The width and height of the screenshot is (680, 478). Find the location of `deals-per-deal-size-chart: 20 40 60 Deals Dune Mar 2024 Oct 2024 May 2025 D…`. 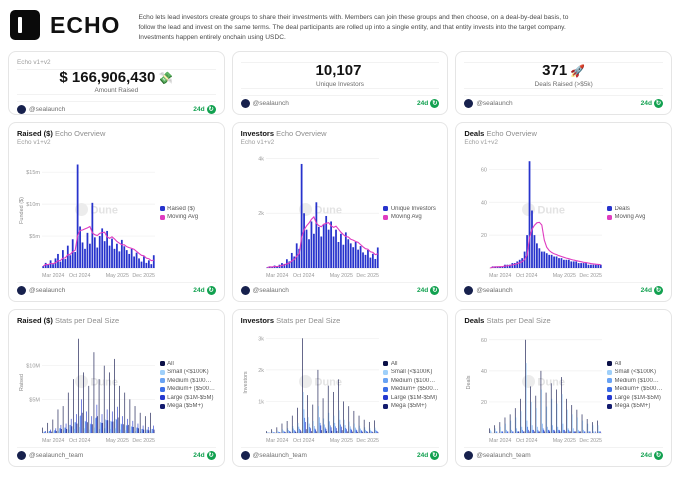

deals-per-deal-size-chart: 20 40 60 Deals Dune Mar 2024 Oct 2024 May 2025 D… is located at coordinates (534, 385).